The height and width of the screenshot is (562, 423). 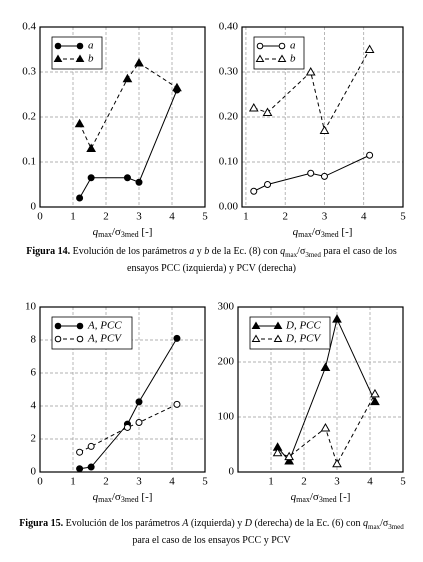 I want to click on caption-text: a, so click(x=192, y=251).